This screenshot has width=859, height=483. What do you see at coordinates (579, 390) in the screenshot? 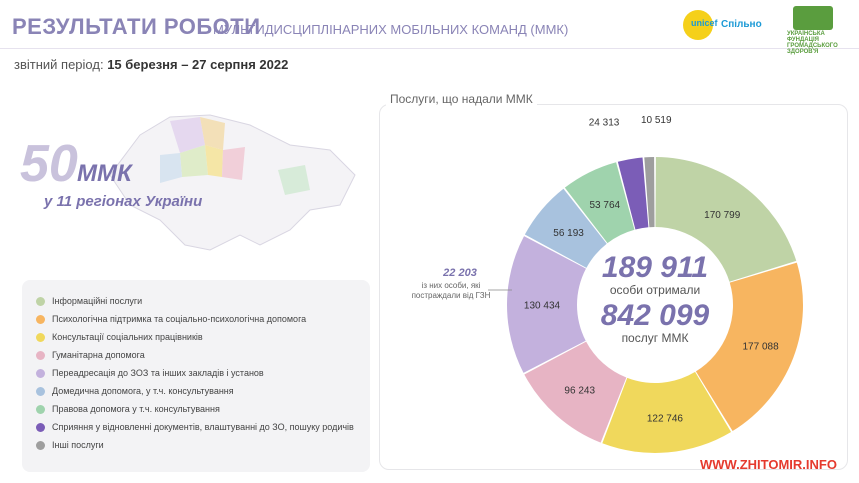
I see `slice-value-label: 96 243` at bounding box center [579, 390].